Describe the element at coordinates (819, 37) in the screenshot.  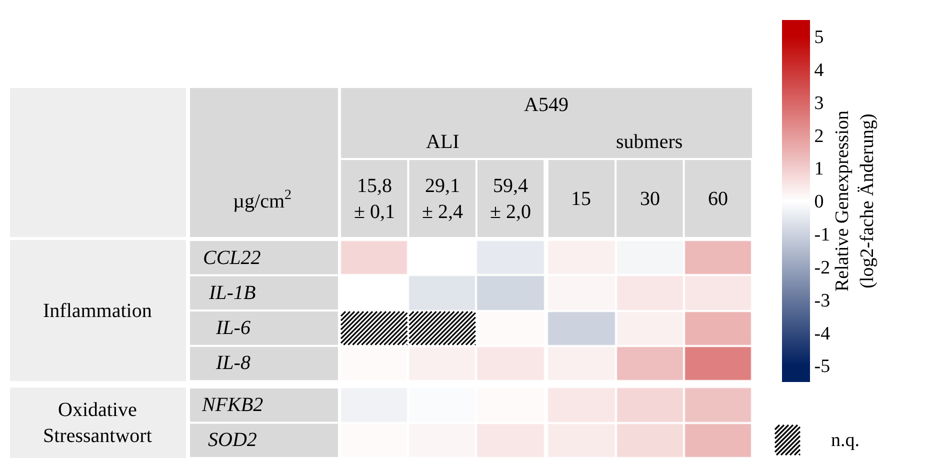
I see `color-bar-label: 5` at that location.